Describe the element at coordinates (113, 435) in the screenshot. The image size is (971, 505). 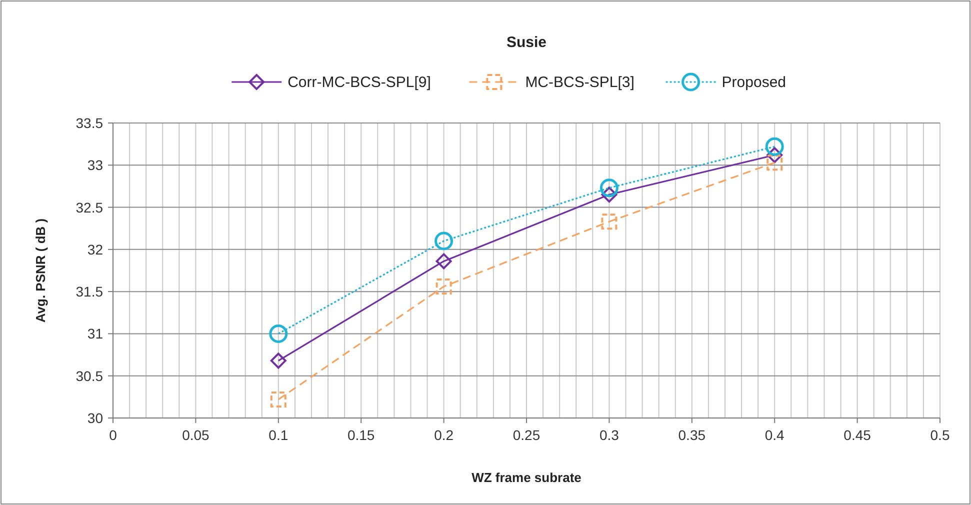
I see `x-tick-label: 0` at that location.